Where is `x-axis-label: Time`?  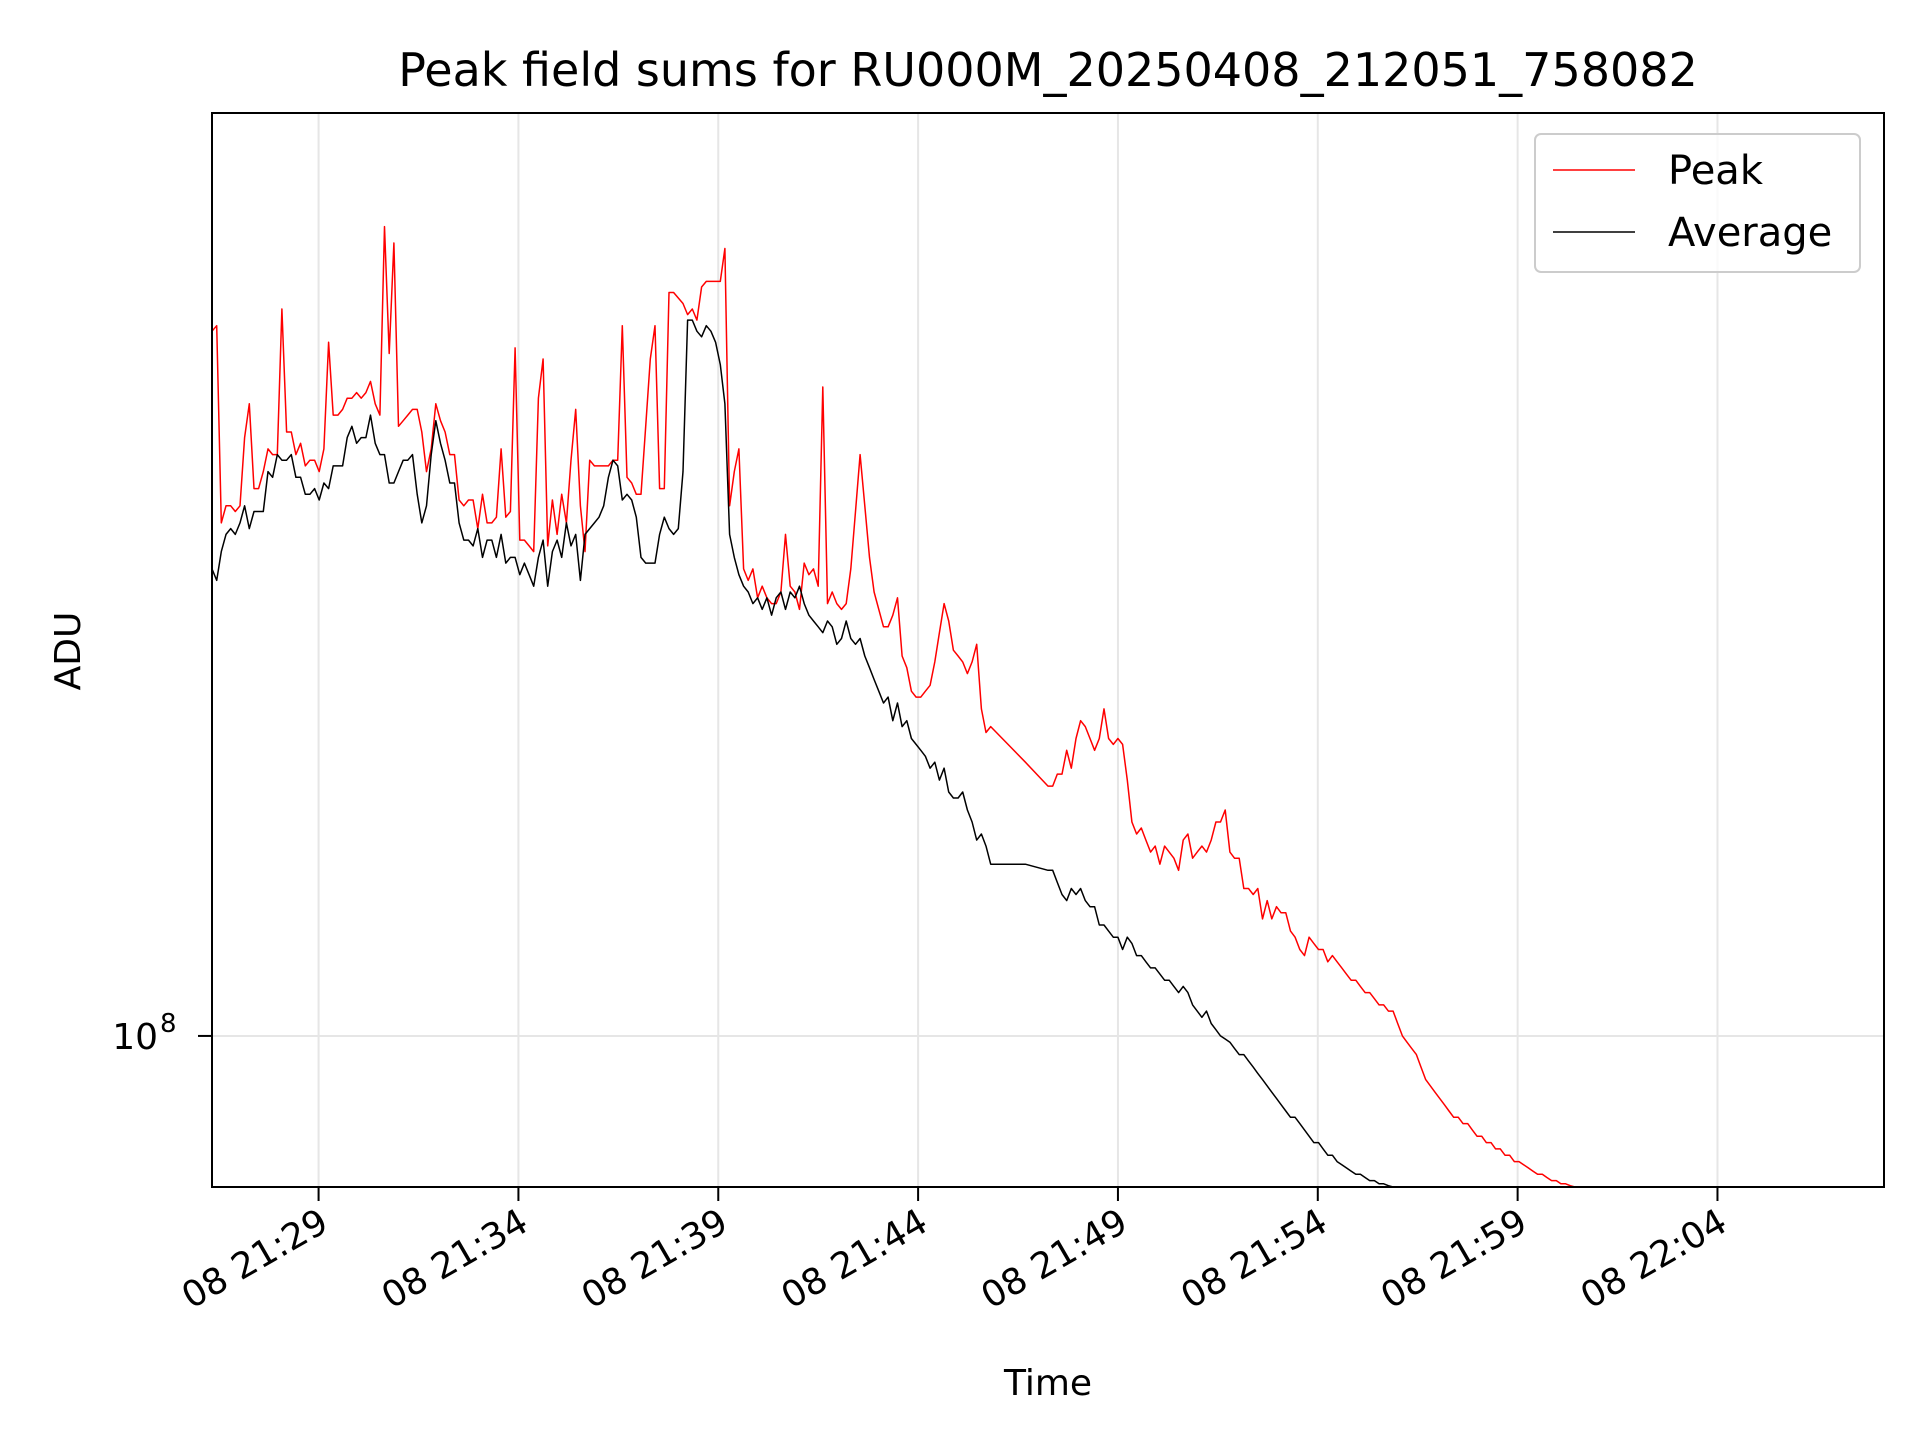
x-axis-label: Time is located at coordinates (1047, 1383).